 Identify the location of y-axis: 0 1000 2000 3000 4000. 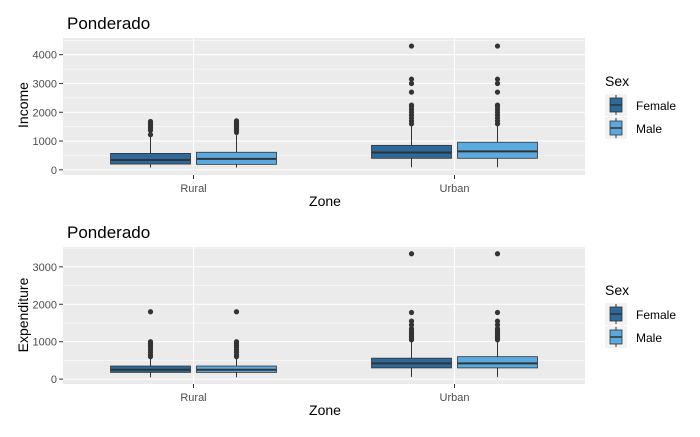
(48, 113).